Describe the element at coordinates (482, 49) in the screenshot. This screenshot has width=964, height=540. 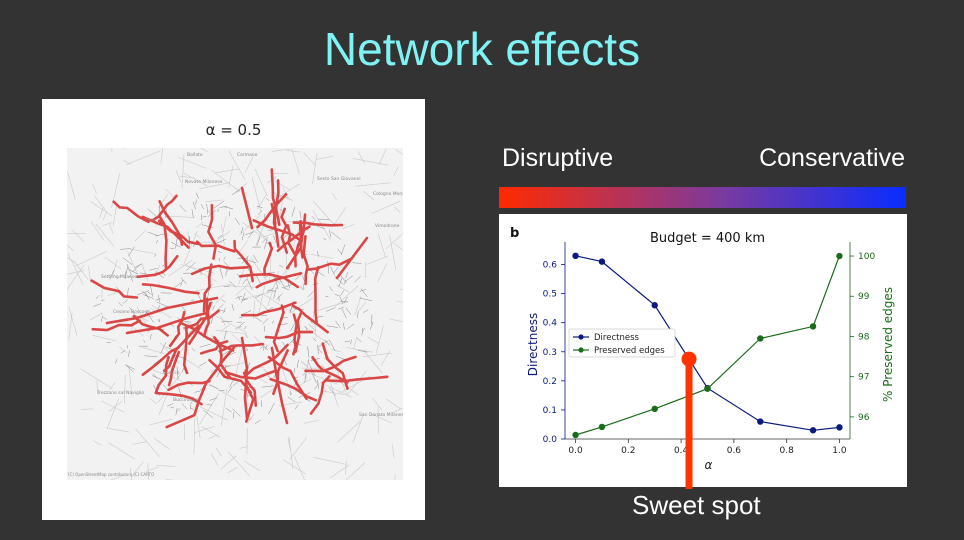
I see `slide-title: Network effects` at that location.